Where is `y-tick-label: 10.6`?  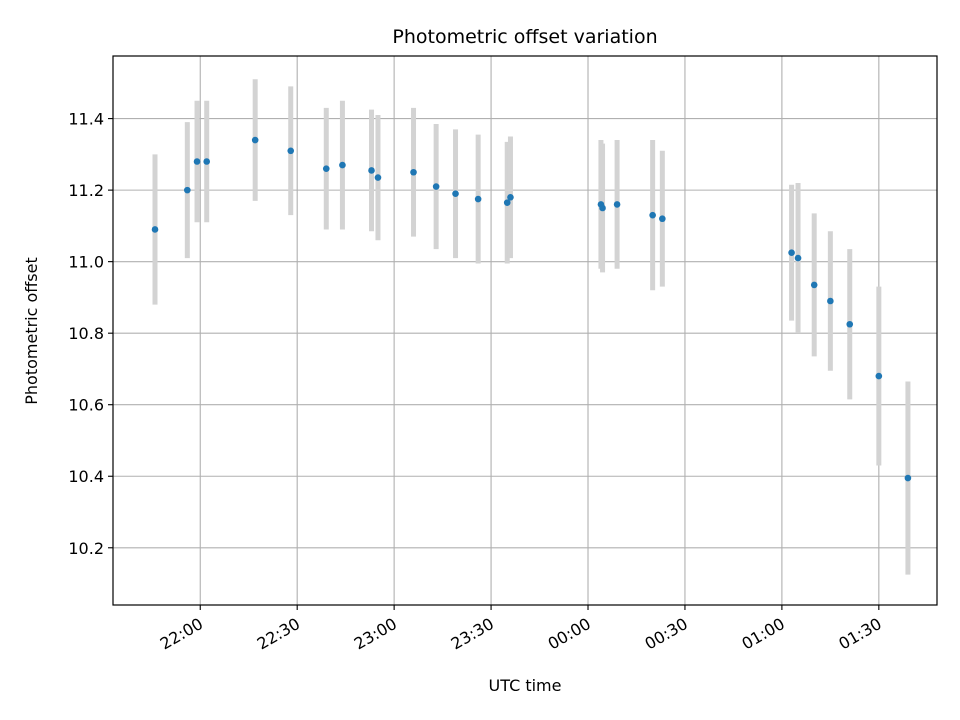
y-tick-label: 10.6 is located at coordinates (86, 405).